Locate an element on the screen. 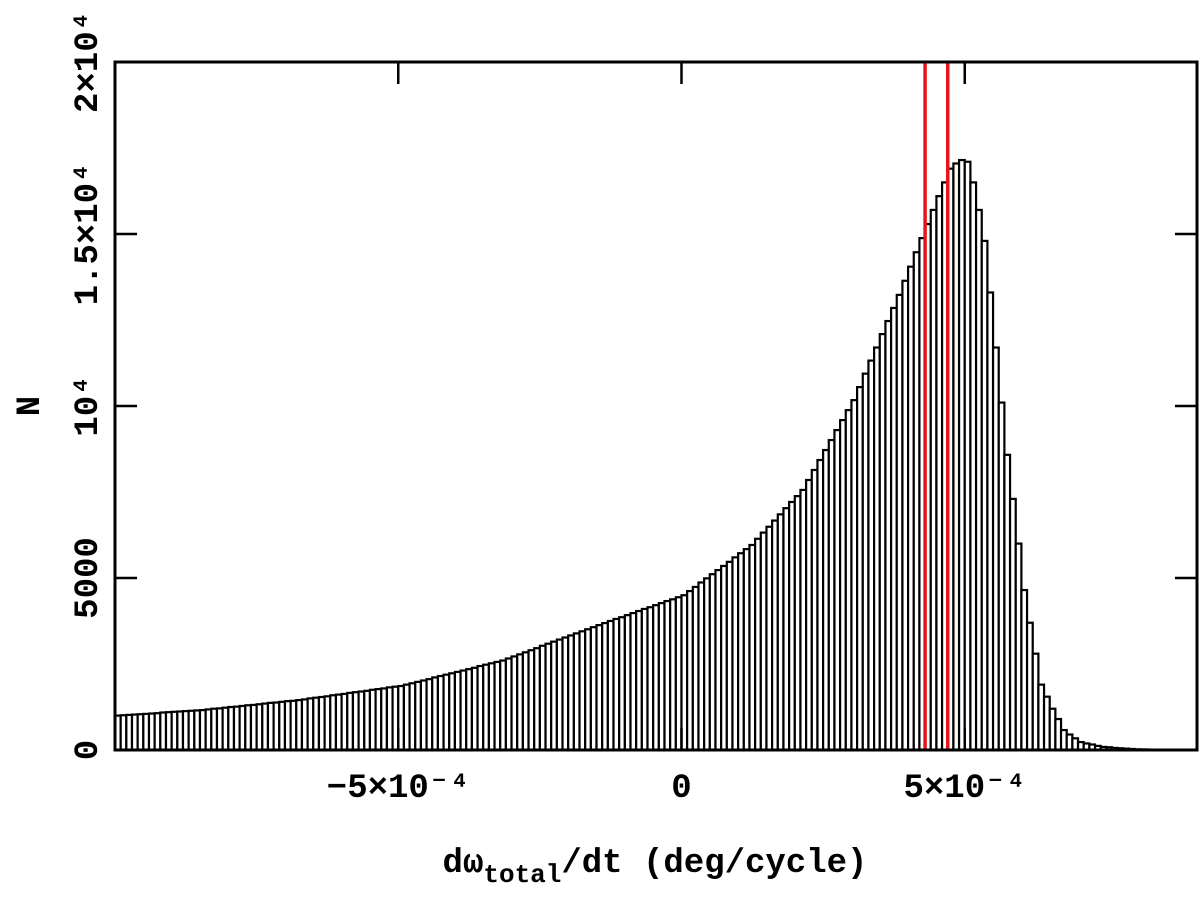 This screenshot has width=1200, height=898. x-label-suffix: /dt (deg/cycle) is located at coordinates (714, 864).